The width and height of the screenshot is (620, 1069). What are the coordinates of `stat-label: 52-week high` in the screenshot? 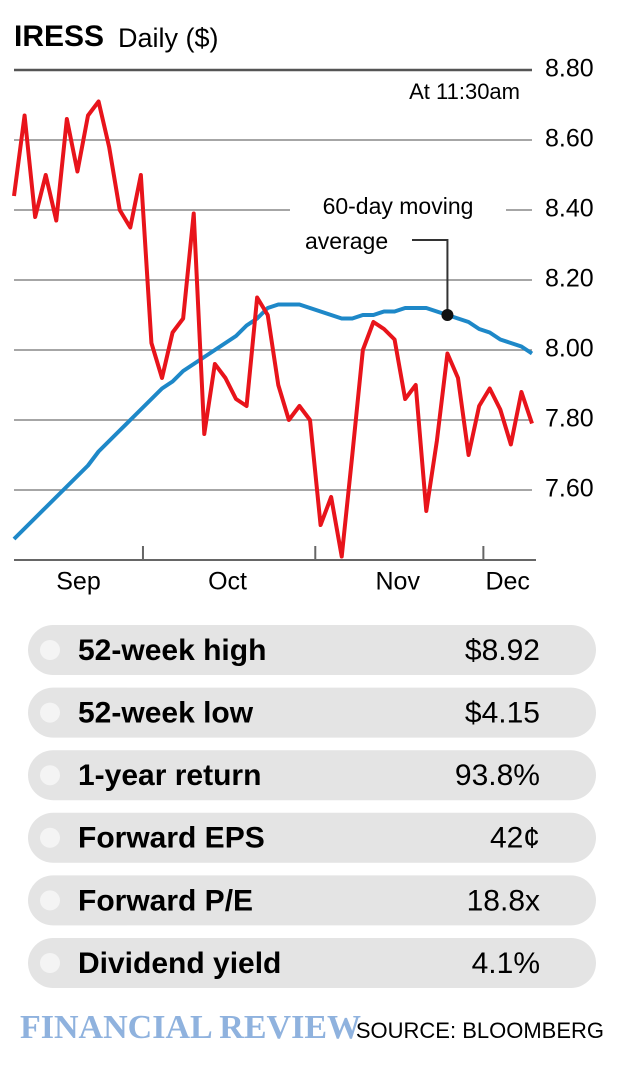 It's located at (172, 650).